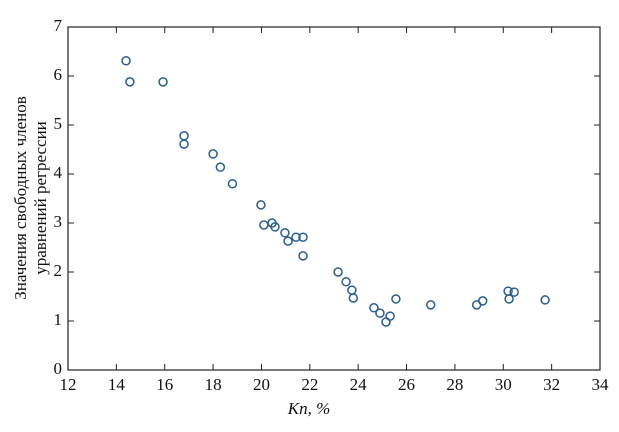  What do you see at coordinates (58, 368) in the screenshot?
I see `y-tick-label: 0` at bounding box center [58, 368].